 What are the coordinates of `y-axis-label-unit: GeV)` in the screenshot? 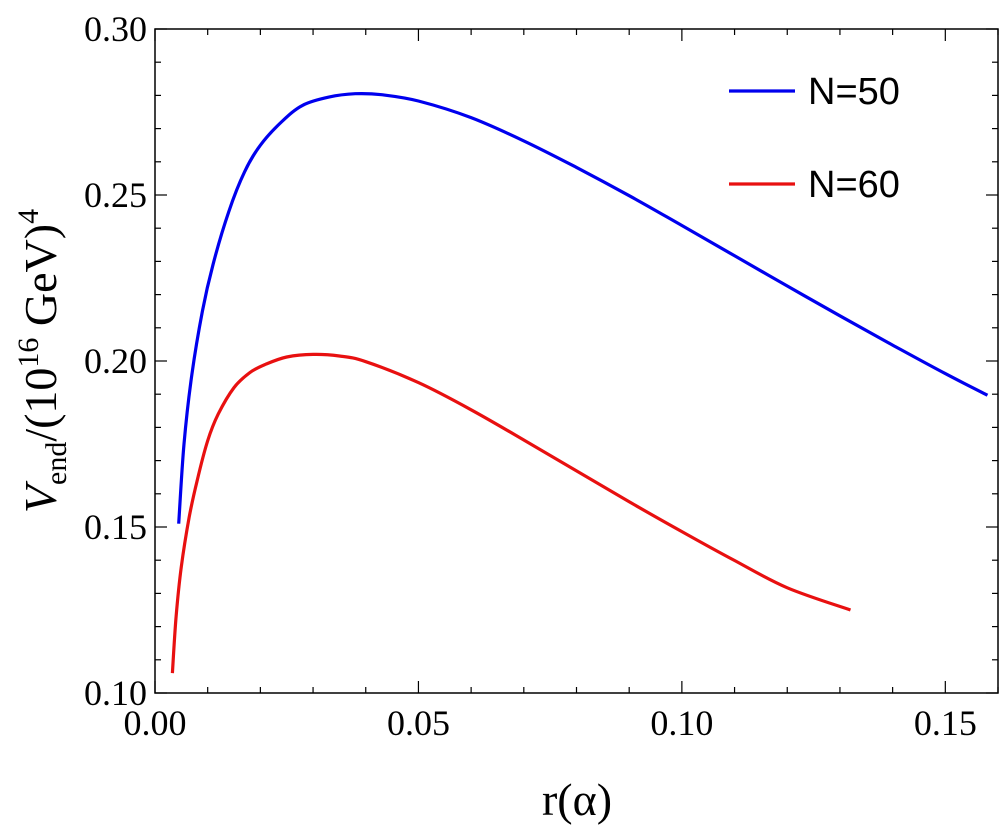 It's located at (40, 281).